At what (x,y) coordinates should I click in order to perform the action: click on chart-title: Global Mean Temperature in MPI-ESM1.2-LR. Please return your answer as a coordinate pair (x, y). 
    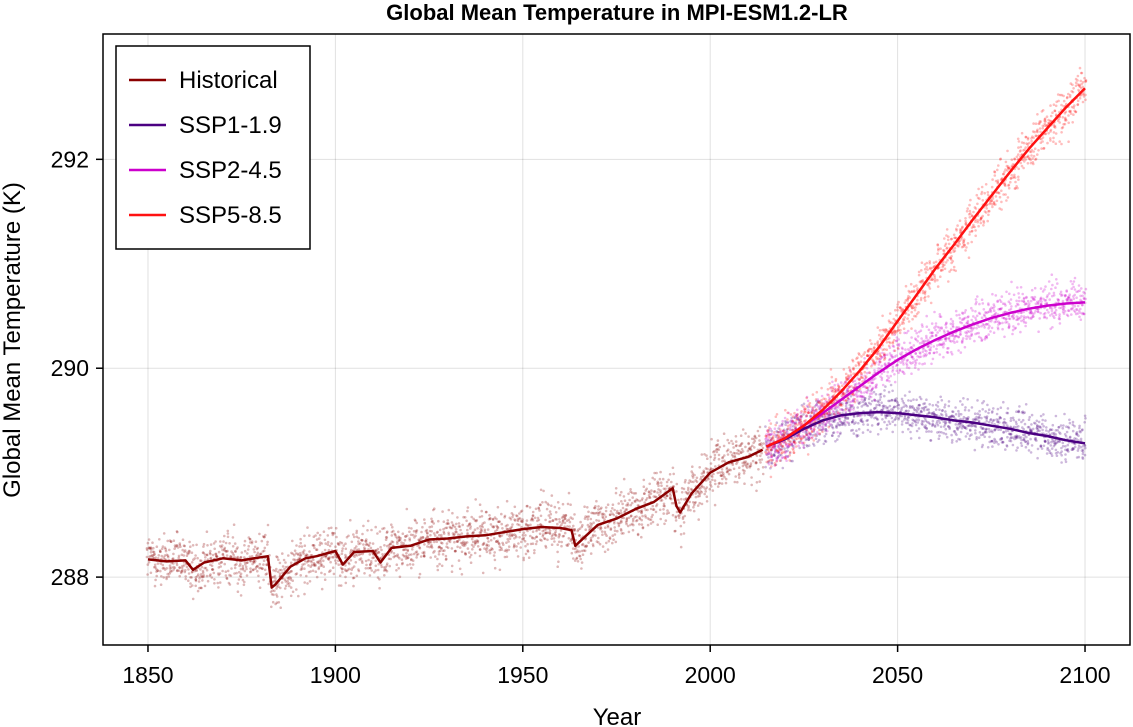
    Looking at the image, I should click on (617, 12).